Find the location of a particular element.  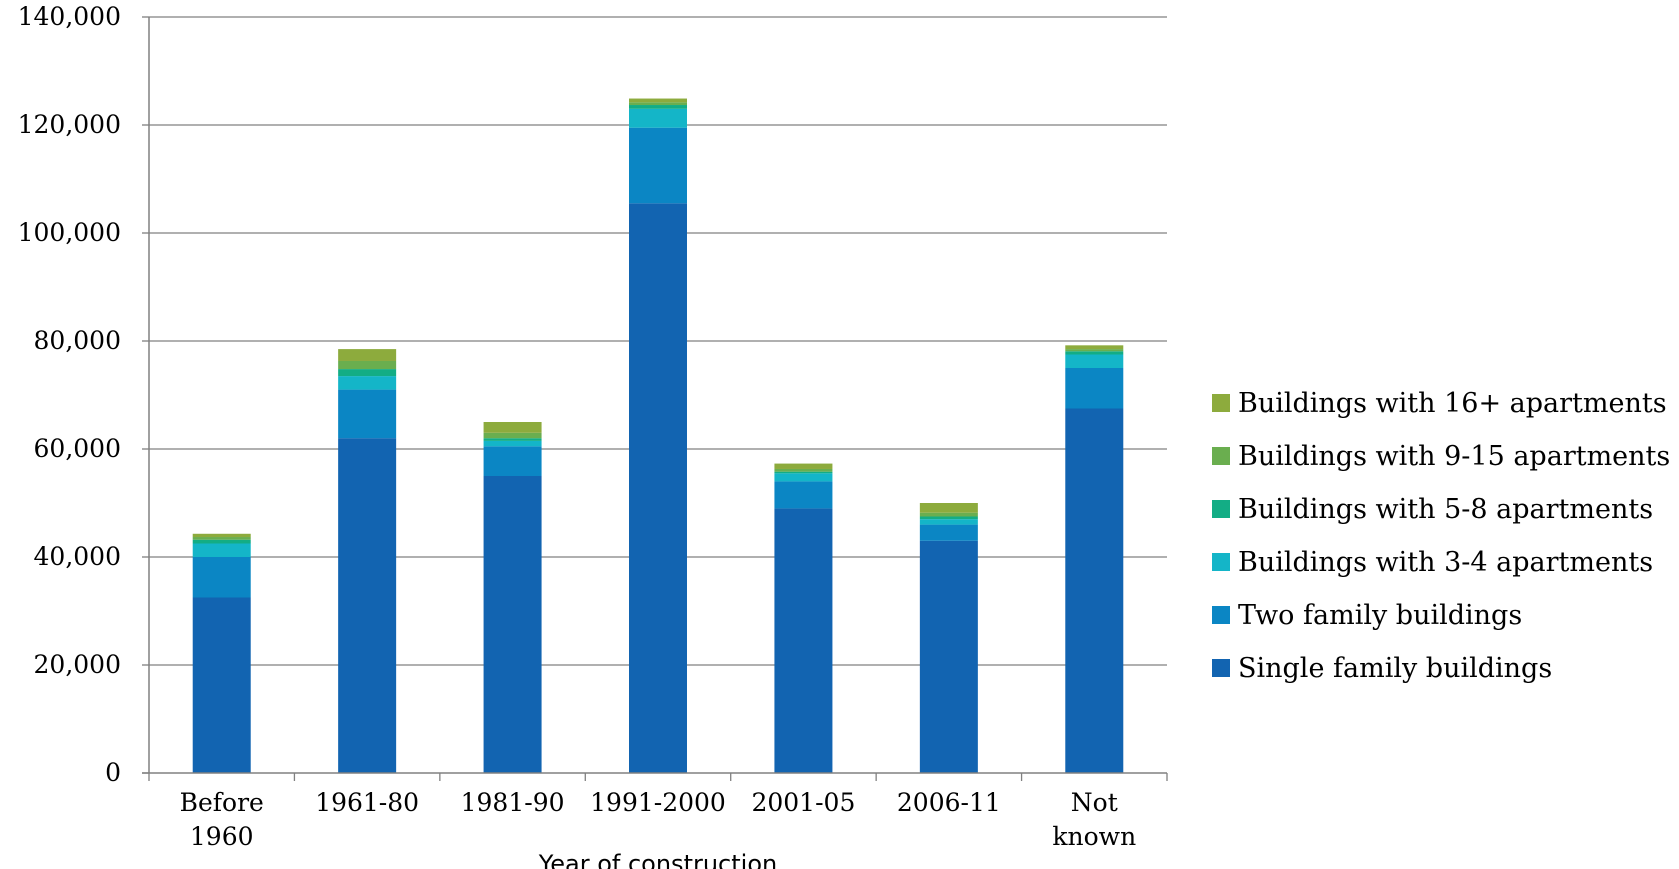

x-tick-label: 2001-05 is located at coordinates (803, 802).